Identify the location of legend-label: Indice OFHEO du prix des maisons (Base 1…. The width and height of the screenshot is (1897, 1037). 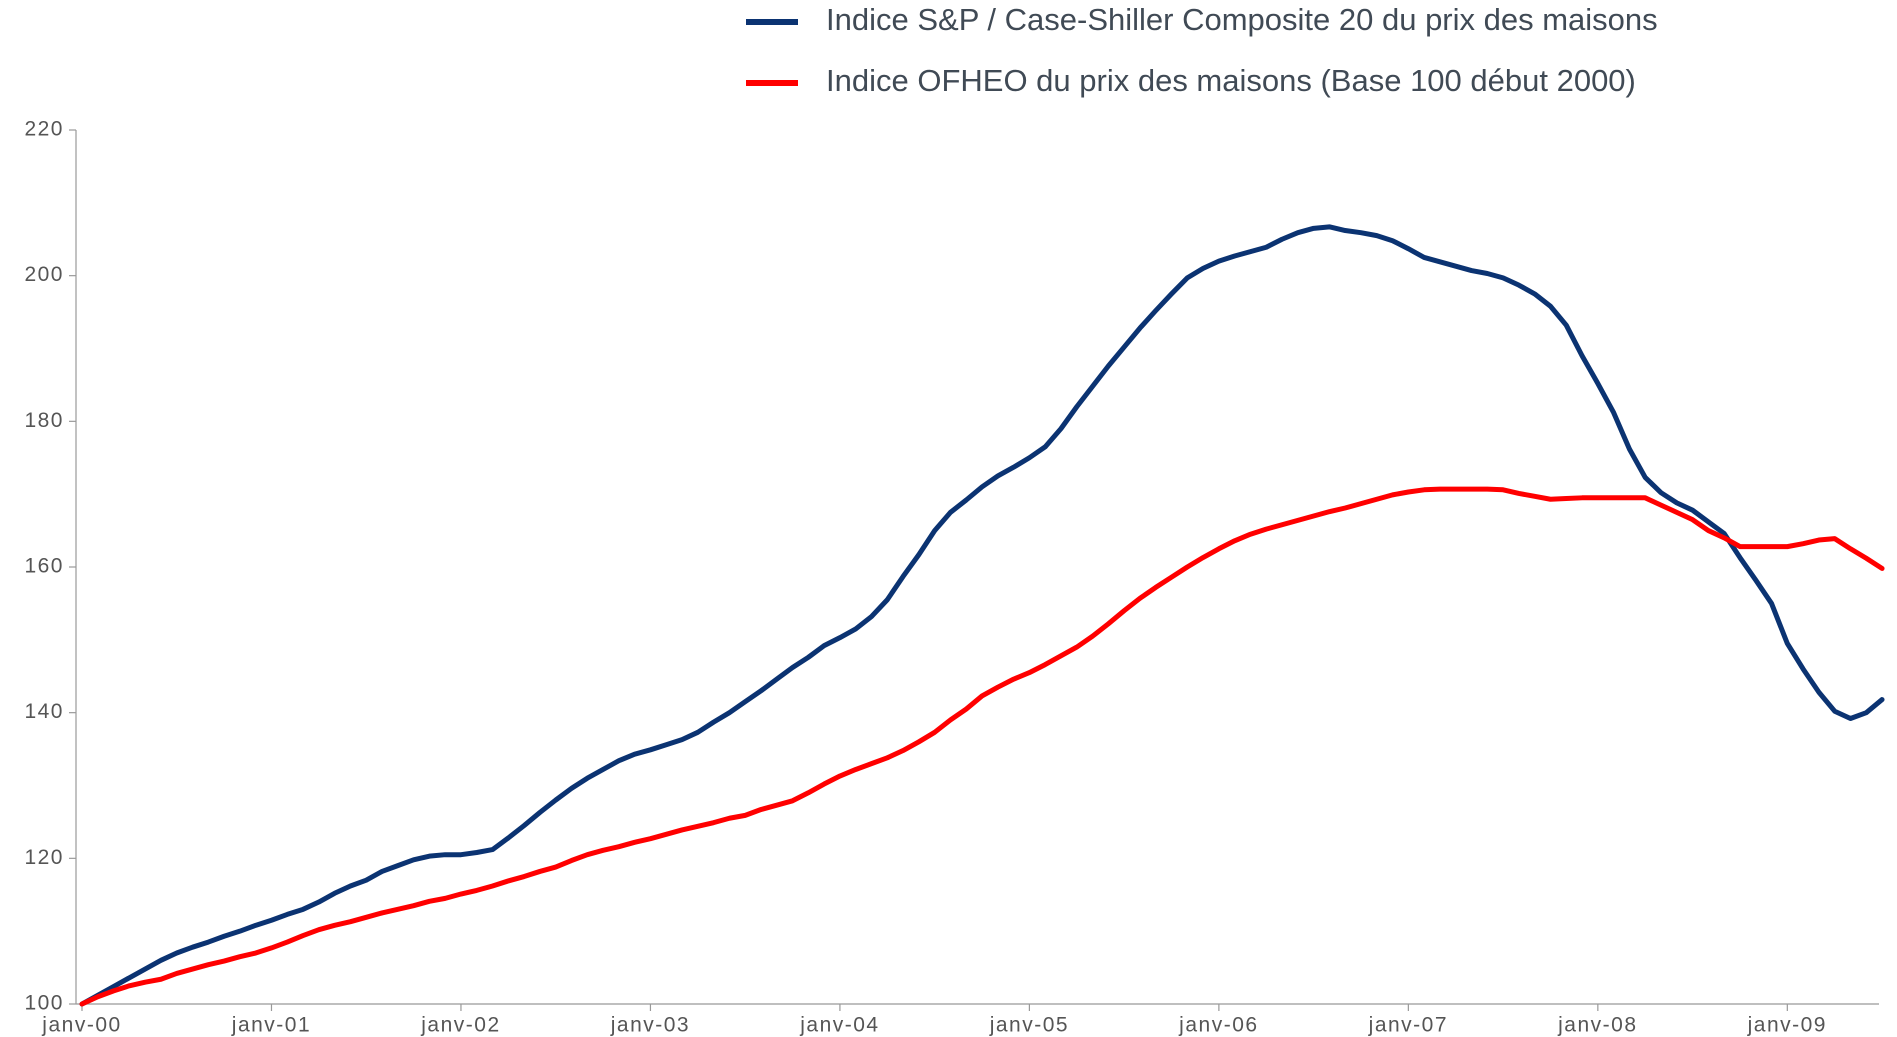
(1231, 80).